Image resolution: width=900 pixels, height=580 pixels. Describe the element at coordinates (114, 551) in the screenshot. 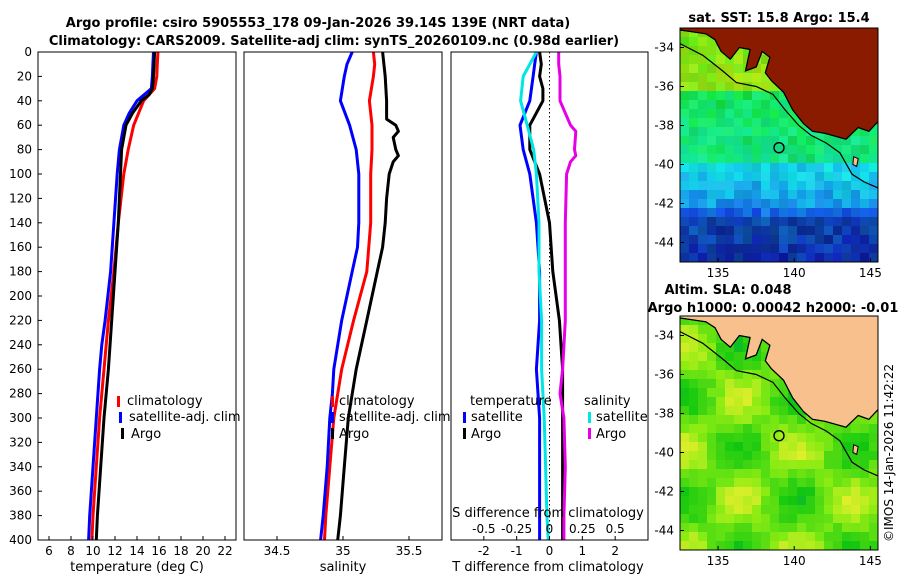

I see `x-tick-label: 12` at that location.